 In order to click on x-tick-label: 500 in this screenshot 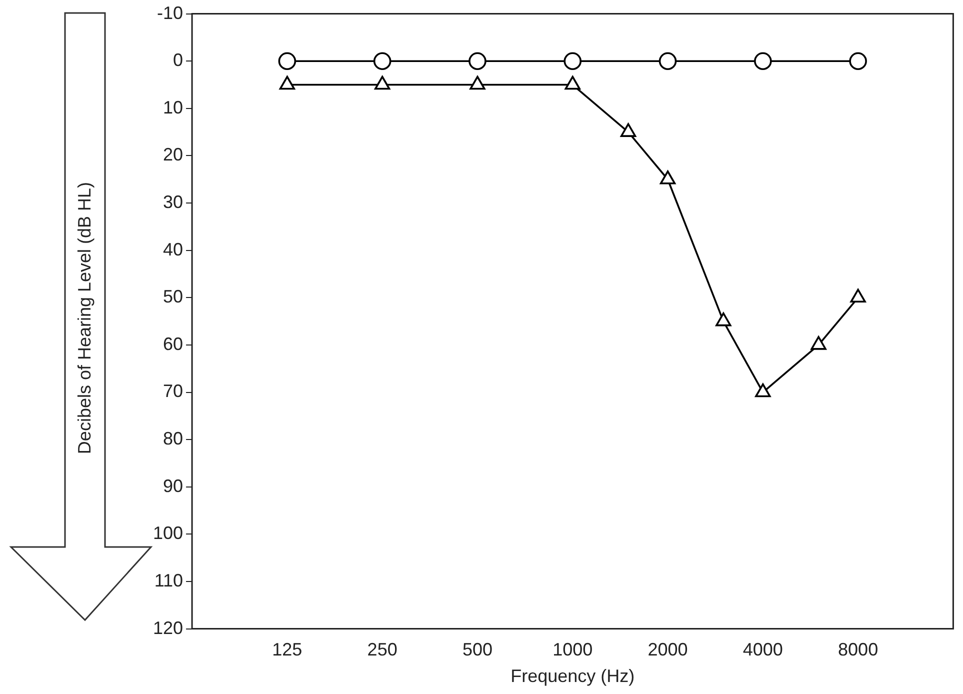, I will do `click(477, 650)`.